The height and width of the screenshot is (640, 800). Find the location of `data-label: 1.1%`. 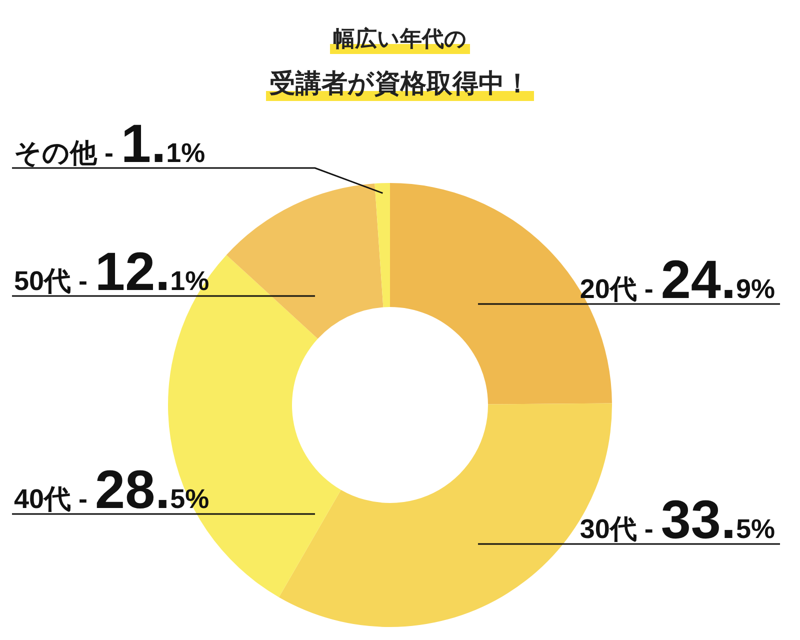

data-label: 1.1% is located at coordinates (163, 144).